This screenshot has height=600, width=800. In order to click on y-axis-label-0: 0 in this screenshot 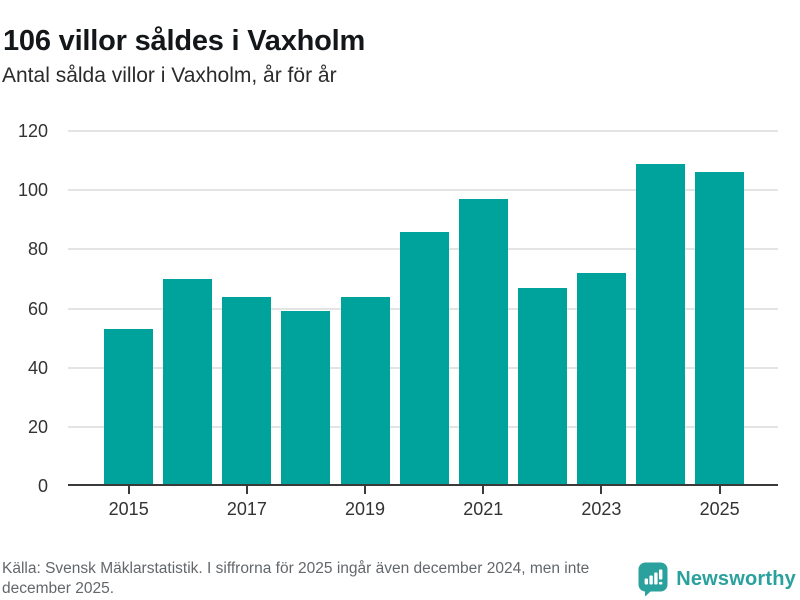, I will do `click(42, 486)`.